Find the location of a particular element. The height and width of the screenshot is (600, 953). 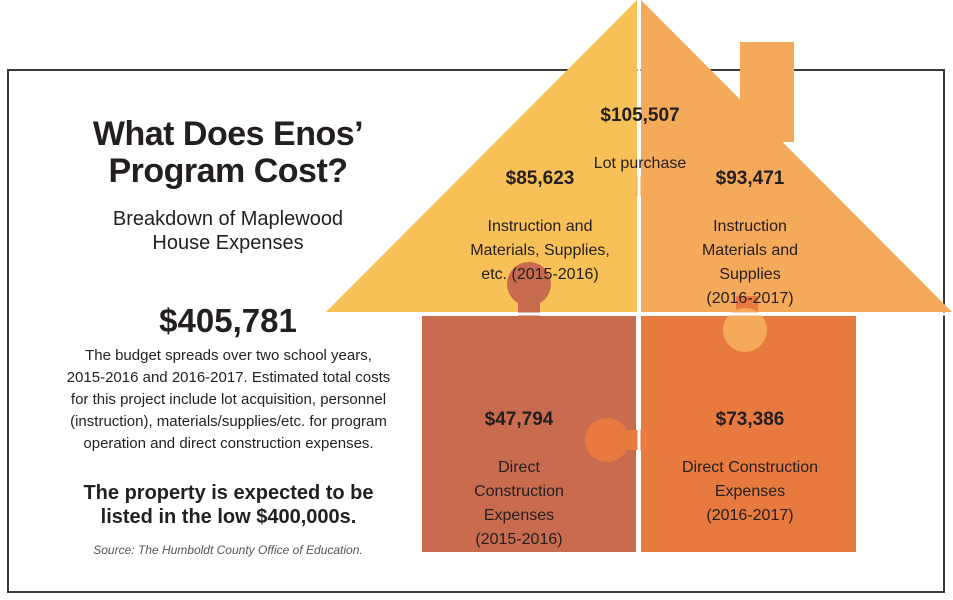

page-title: What Does Enos’ Program Cost? is located at coordinates (228, 152).